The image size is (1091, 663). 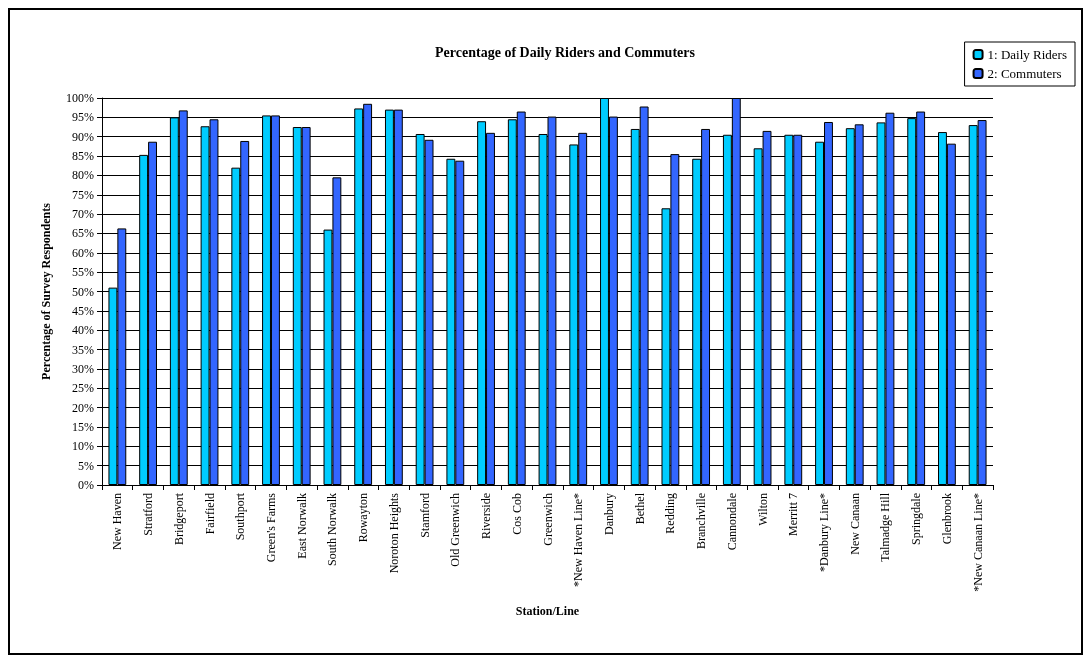 I want to click on x-tick-label: Southport, so click(x=240, y=516).